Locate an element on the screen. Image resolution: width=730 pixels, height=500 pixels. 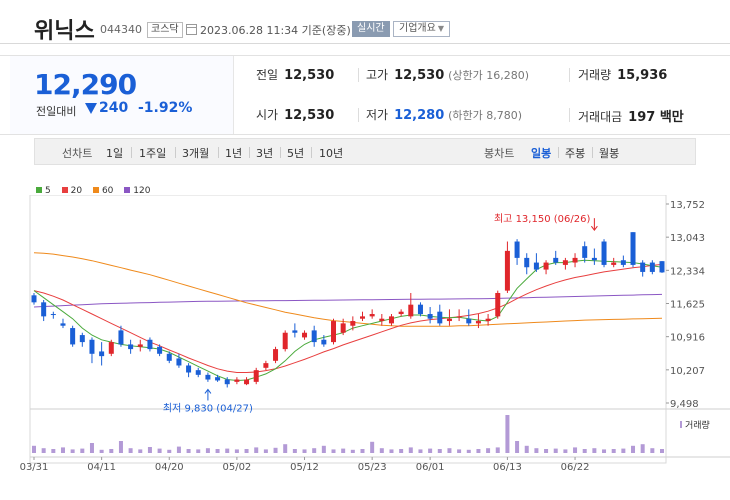
legend-ma20: 20 is located at coordinates (71, 191).